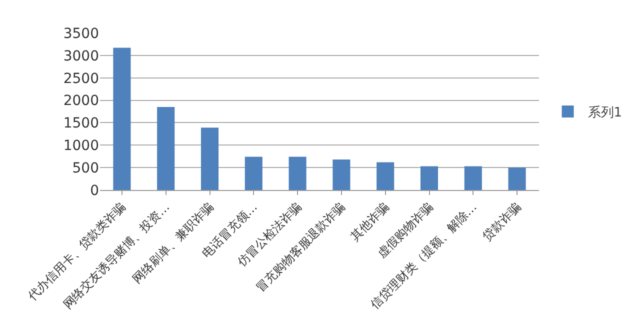 The width and height of the screenshot is (640, 331). Describe the element at coordinates (81, 124) in the screenshot. I see `y-tick-label: 1500` at that location.